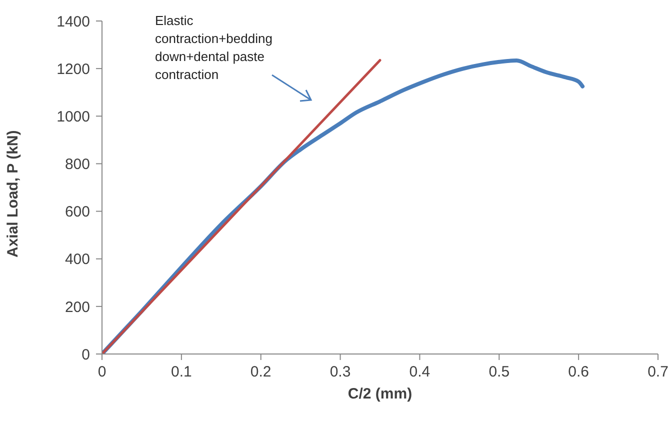 The image size is (671, 434). Describe the element at coordinates (578, 372) in the screenshot. I see `x-tick-label: 0.6` at that location.